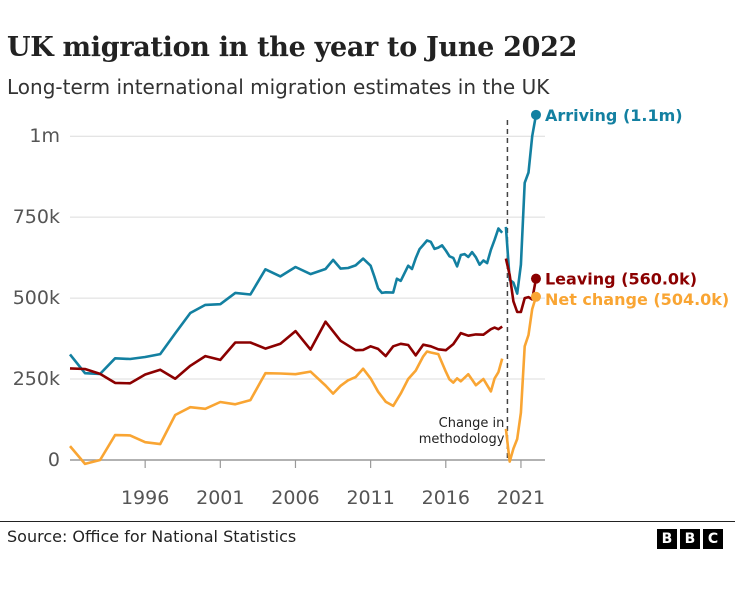 The height and width of the screenshot is (600, 735). Describe the element at coordinates (295, 498) in the screenshot. I see `x-tick-label: 2006` at that location.